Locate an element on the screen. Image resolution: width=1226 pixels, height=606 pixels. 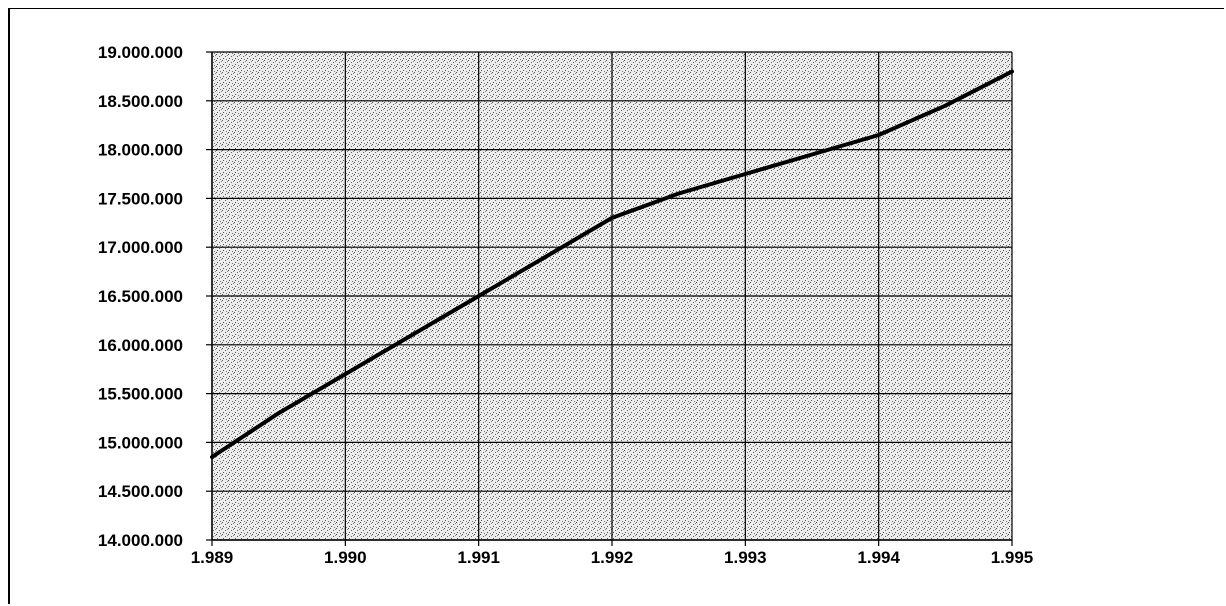
y-tick-label: 15.000.000 is located at coordinates (140, 442).